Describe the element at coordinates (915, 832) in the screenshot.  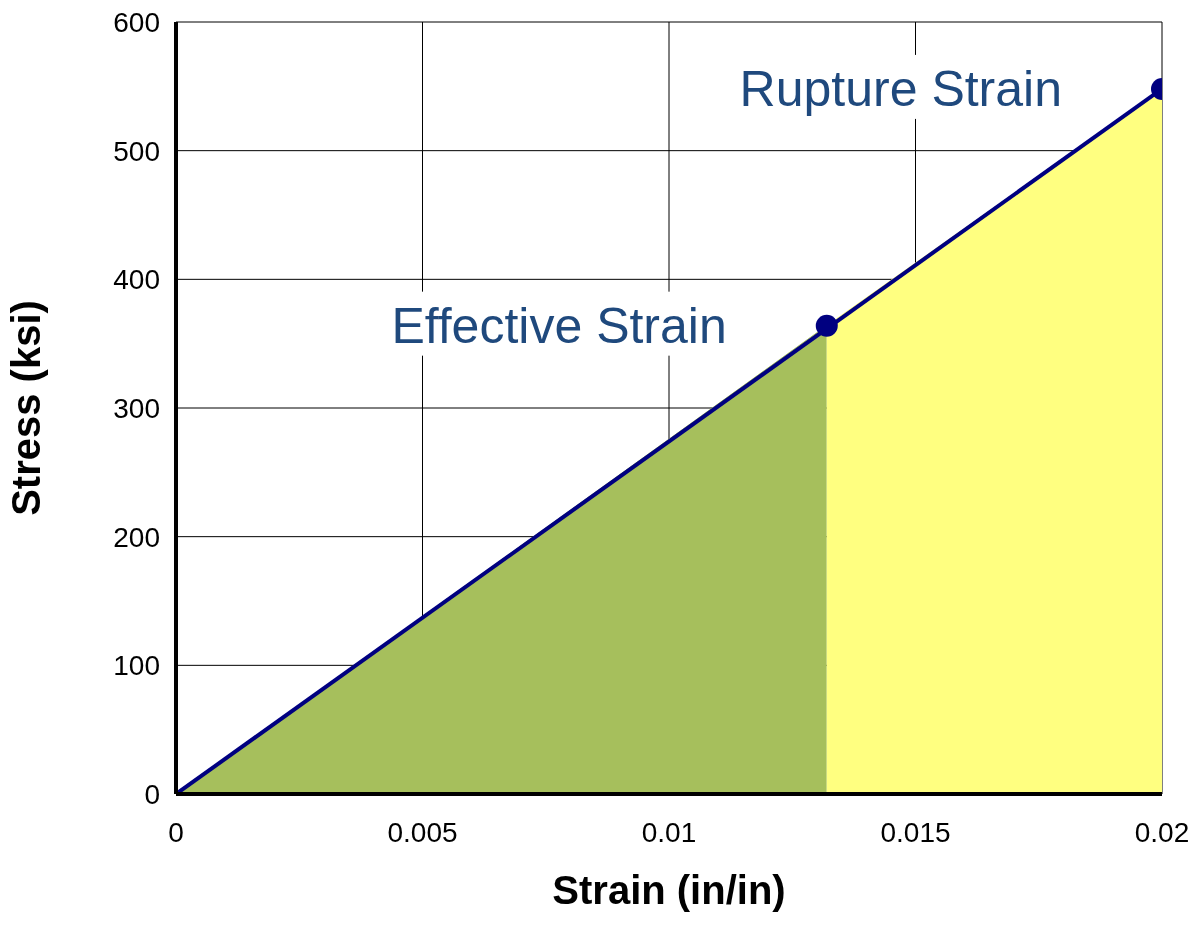
I see `x-tick-label: 0.015` at that location.